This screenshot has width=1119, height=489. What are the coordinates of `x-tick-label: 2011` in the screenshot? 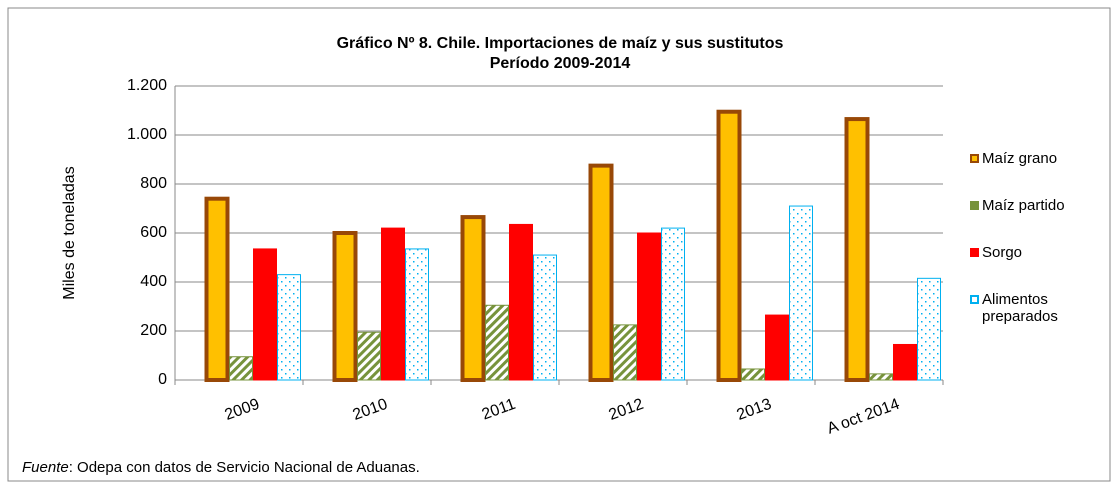 It's located at (499, 410).